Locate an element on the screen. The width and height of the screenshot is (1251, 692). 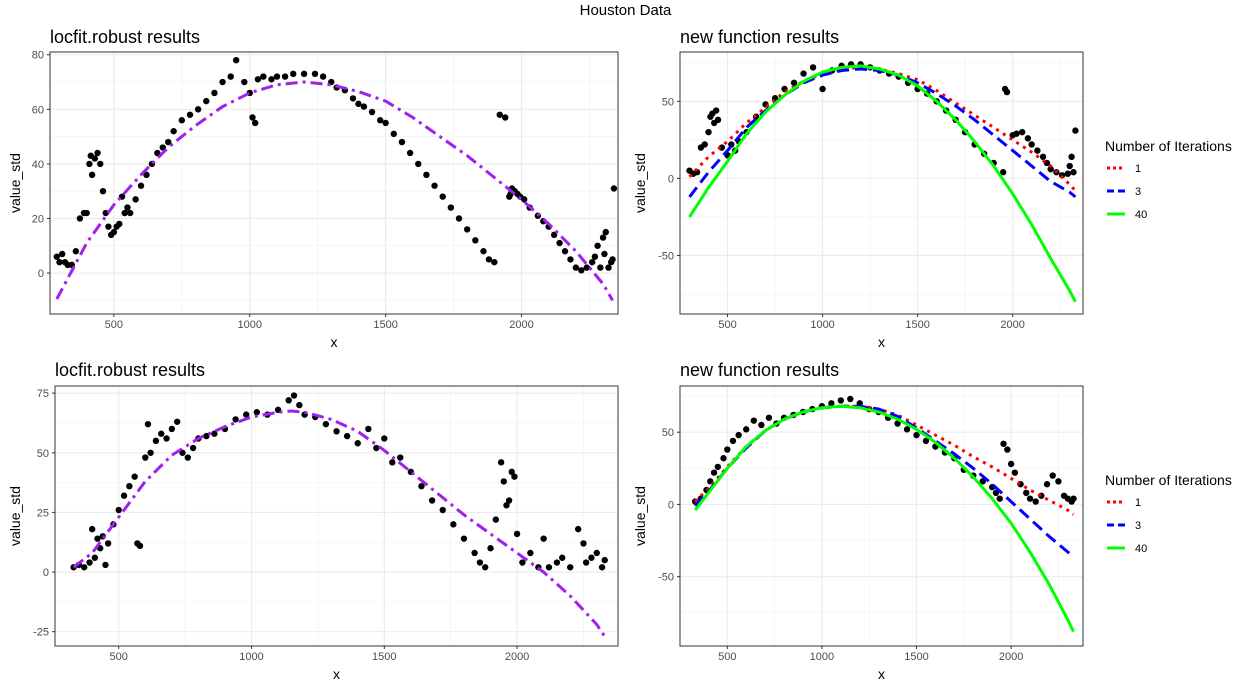
y-tick-label: -50 is located at coordinates (666, 256).